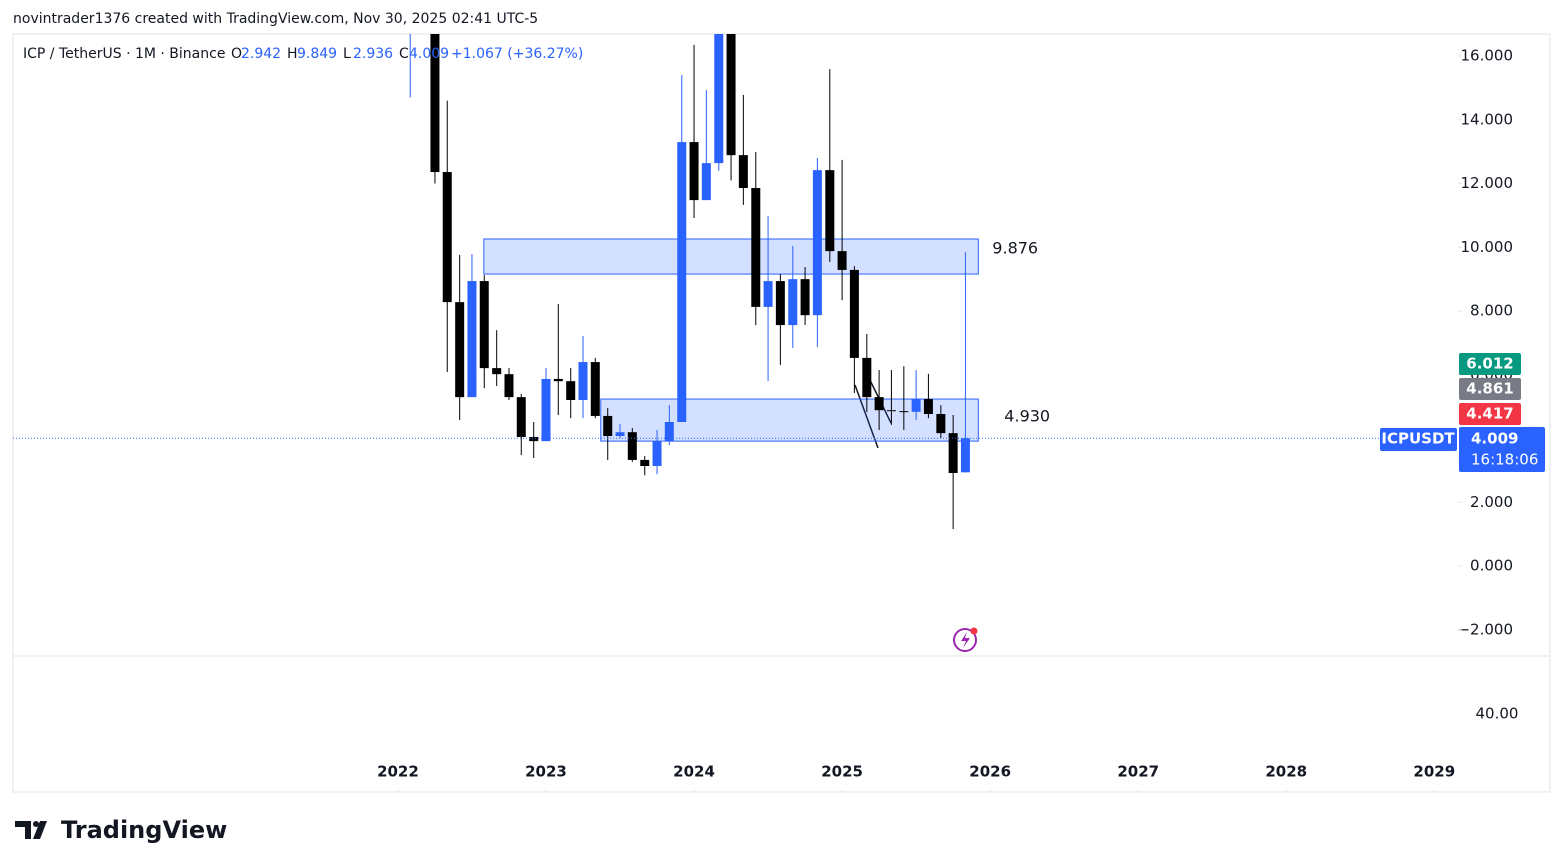 The height and width of the screenshot is (868, 1563). Describe the element at coordinates (965, 639) in the screenshot. I see `alert-icon` at that location.